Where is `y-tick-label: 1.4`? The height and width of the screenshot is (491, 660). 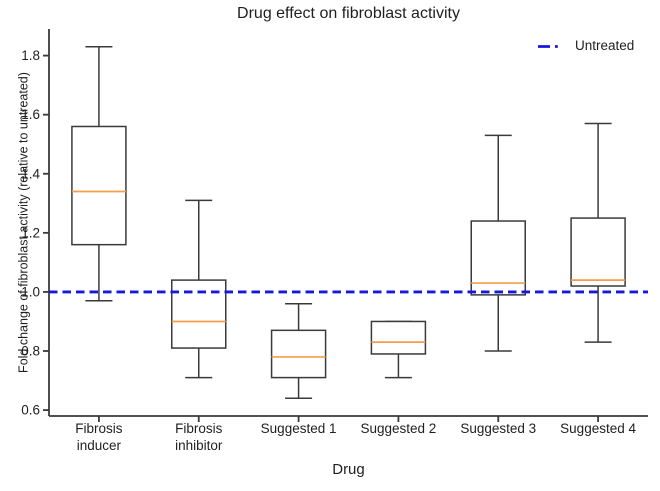 y-tick-label: 1.4 is located at coordinates (30, 173).